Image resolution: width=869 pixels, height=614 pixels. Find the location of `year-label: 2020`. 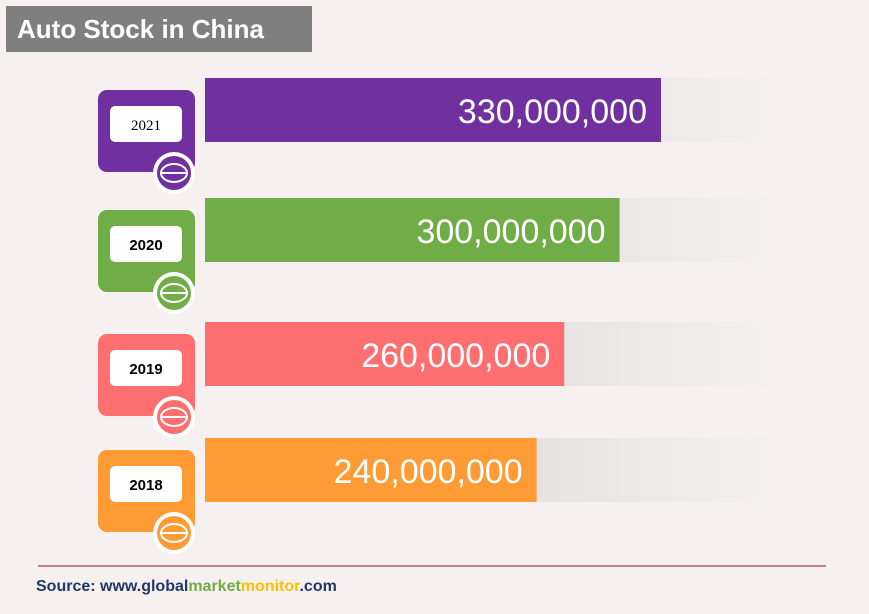

year-label: 2020 is located at coordinates (145, 245).